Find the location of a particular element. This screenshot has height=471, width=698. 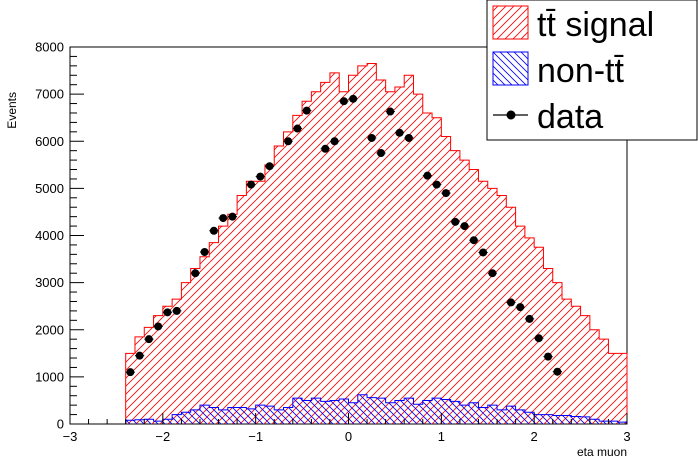

legend-label-signal: tt̄ signal is located at coordinates (595, 25).